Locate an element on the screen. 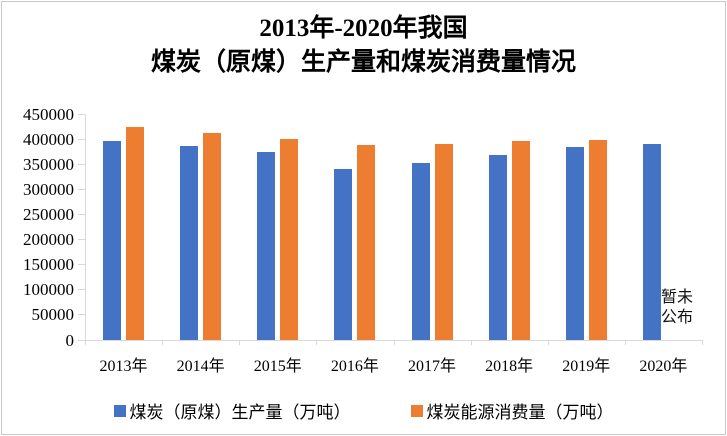 The height and width of the screenshot is (436, 727). x-axis-tick-label: 2018年 is located at coordinates (509, 366).